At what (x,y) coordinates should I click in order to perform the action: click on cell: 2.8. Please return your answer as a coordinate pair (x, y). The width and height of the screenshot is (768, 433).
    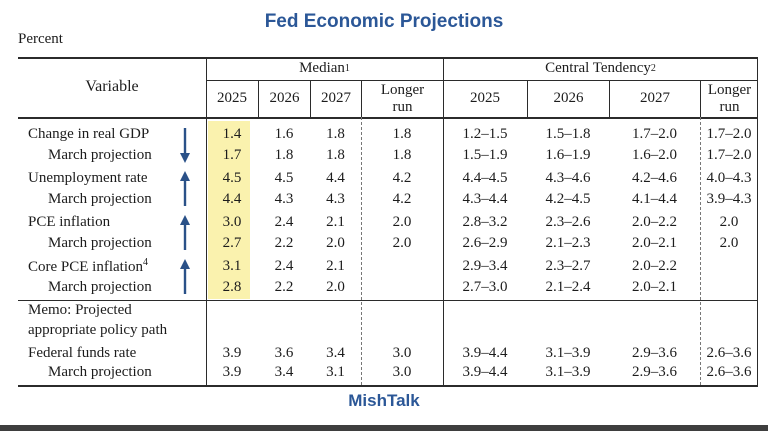
    Looking at the image, I should click on (232, 287).